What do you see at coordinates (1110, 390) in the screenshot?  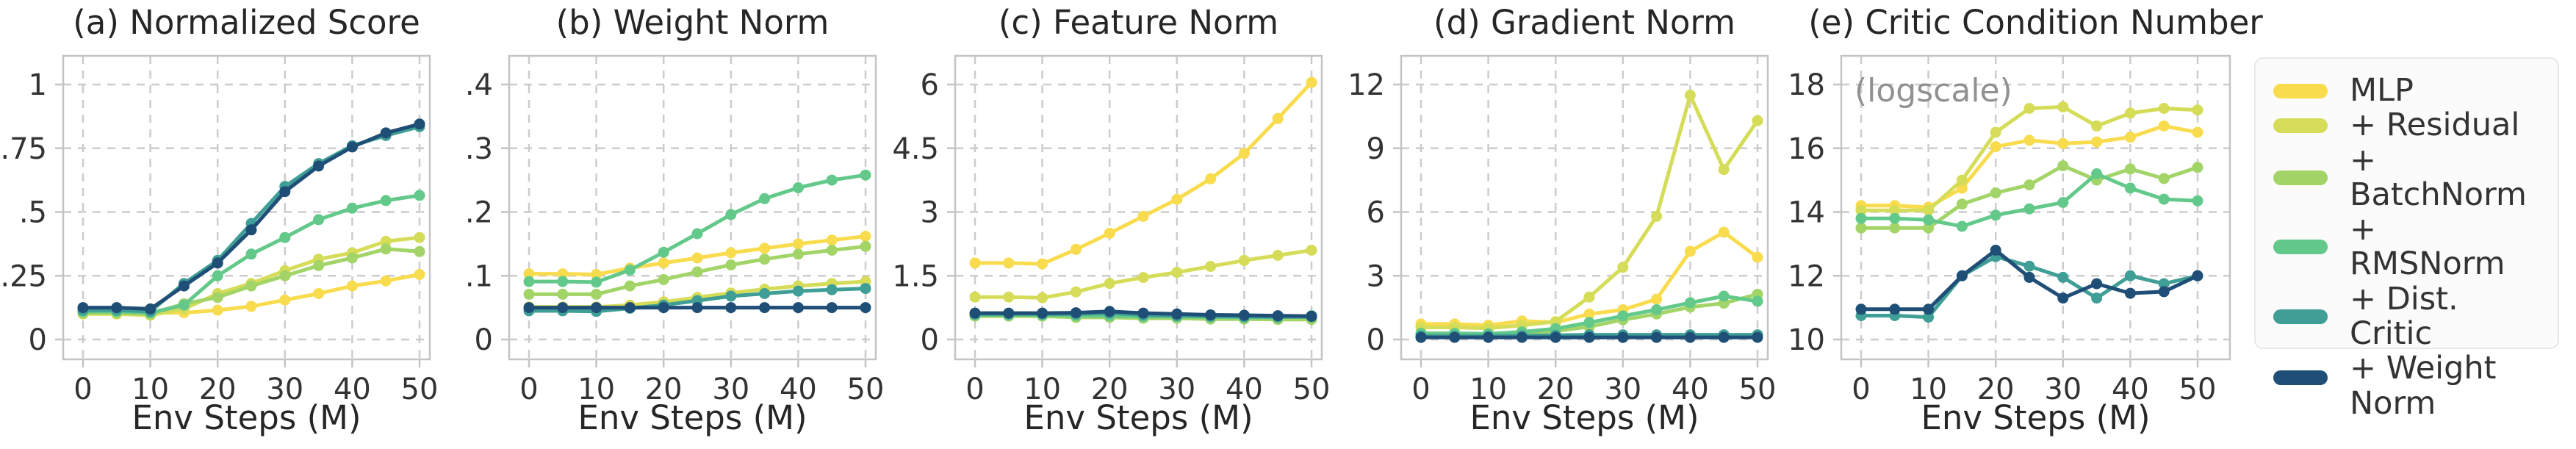 I see `x-tick-label: 20` at bounding box center [1110, 390].